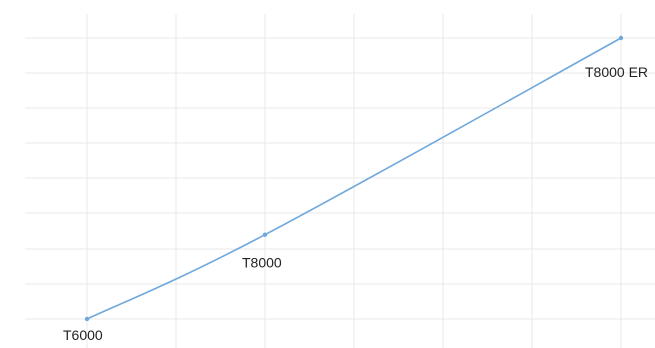 This screenshot has height=348, width=655. Describe the element at coordinates (616, 72) in the screenshot. I see `point-label: T8000 ER` at that location.